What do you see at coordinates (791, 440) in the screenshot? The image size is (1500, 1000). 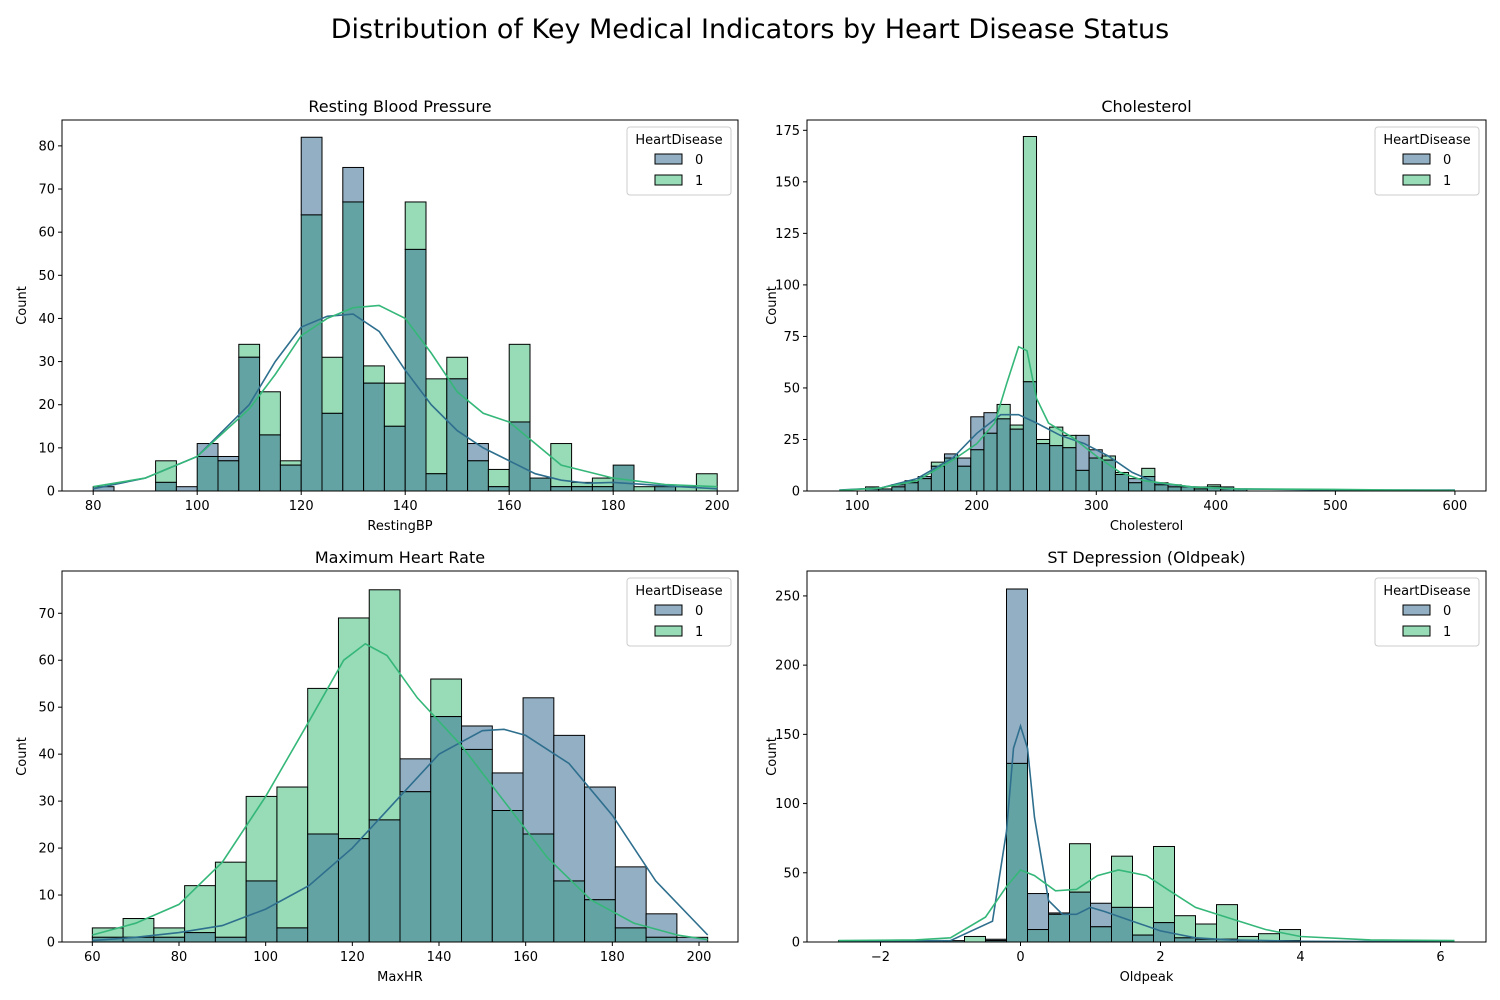 I see `y-tick-label: 25` at bounding box center [791, 440].